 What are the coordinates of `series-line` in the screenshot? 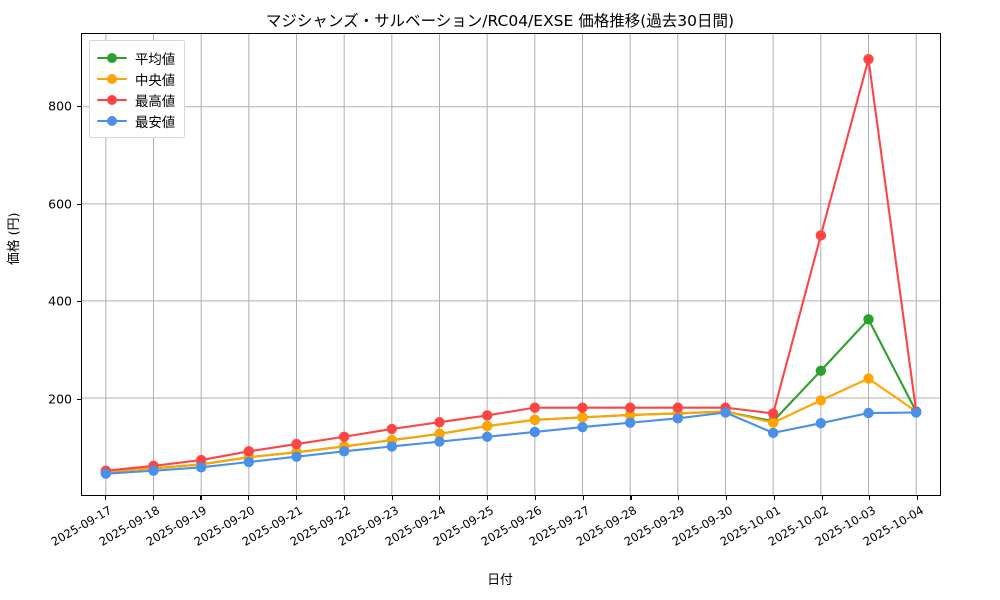 It's located at (511, 443).